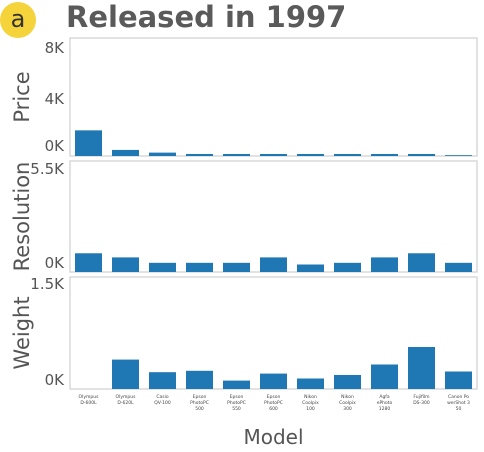 This screenshot has width=484, height=452. I want to click on x-tick-label: Agfa ePhoto 1280, so click(385, 403).